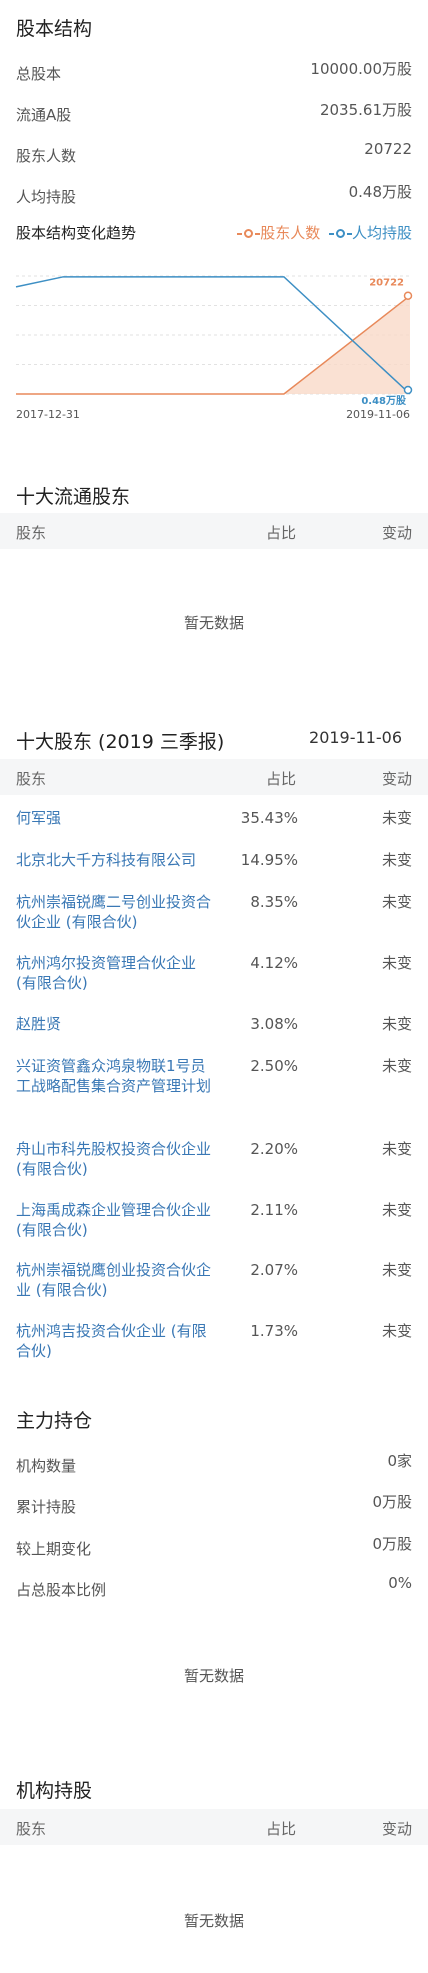 The width and height of the screenshot is (428, 1973). Describe the element at coordinates (274, 1024) in the screenshot. I see `holder-ratio: 3.08%` at that location.